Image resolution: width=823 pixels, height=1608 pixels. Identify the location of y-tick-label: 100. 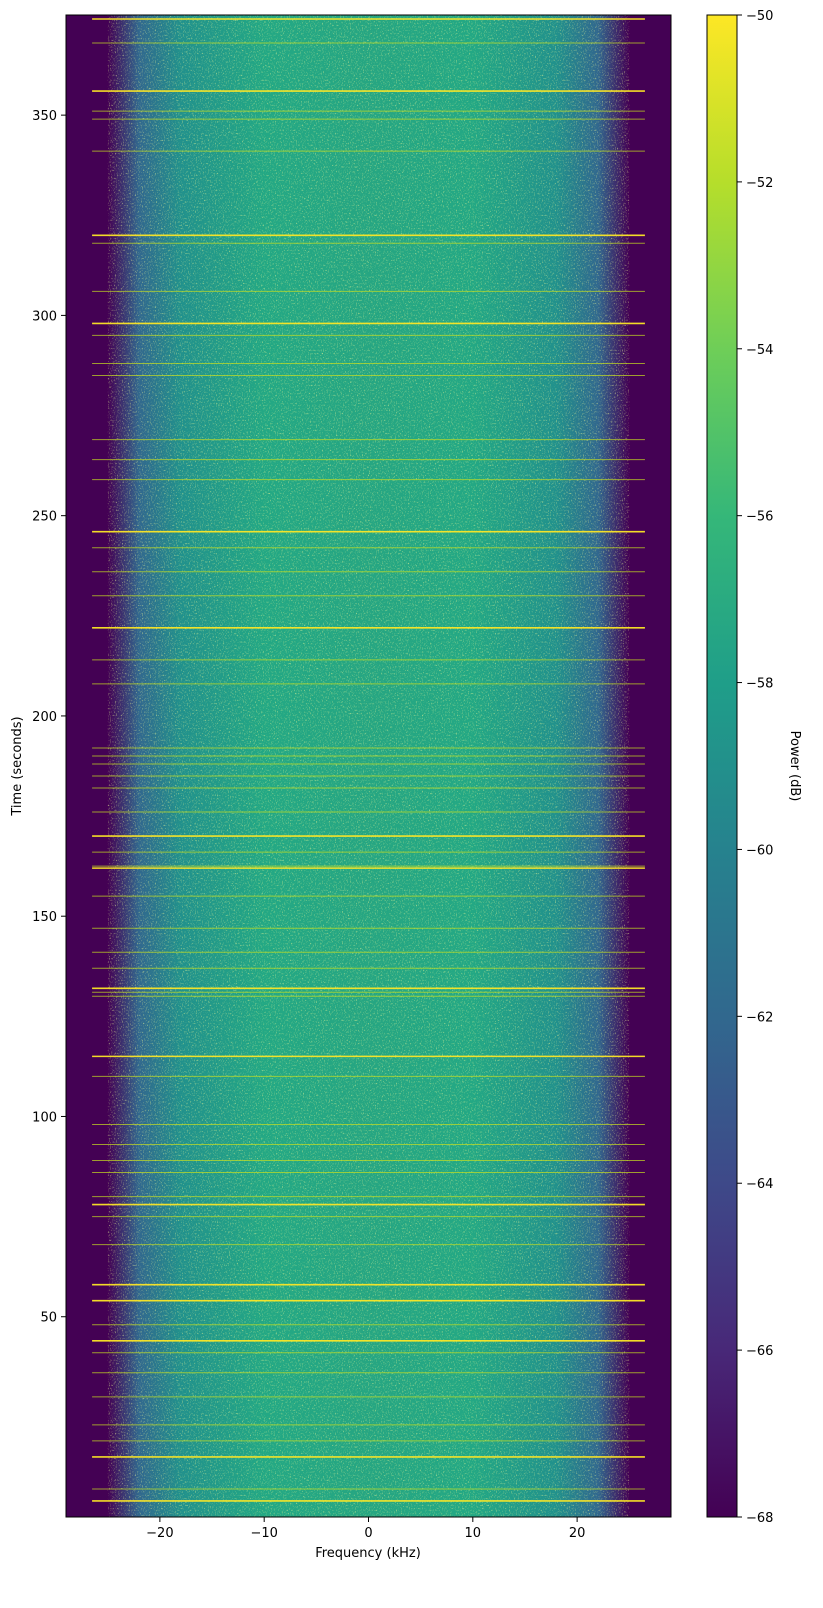
(44, 1117).